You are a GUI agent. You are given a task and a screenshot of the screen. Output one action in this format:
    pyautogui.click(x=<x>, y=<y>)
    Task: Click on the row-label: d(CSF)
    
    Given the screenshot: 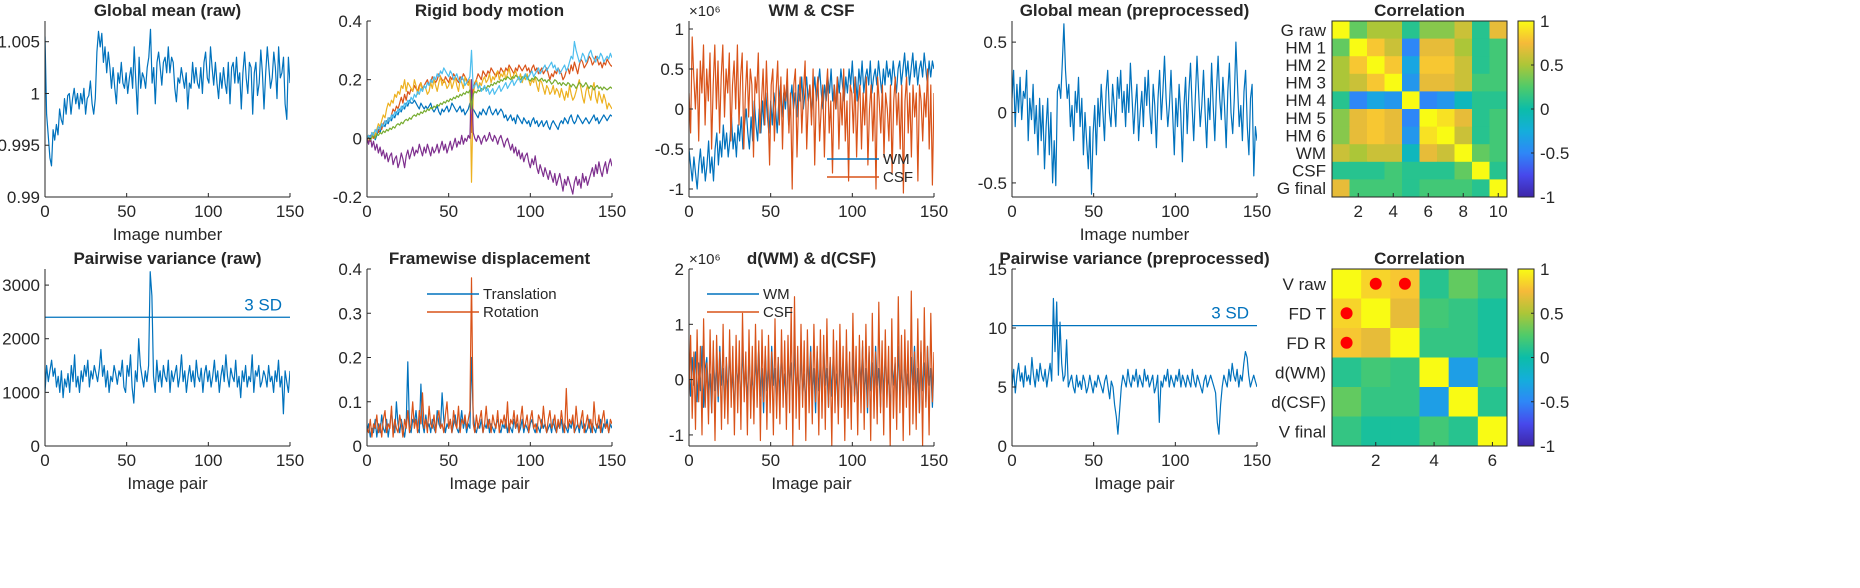 What is the action you would take?
    pyautogui.click(x=1298, y=402)
    